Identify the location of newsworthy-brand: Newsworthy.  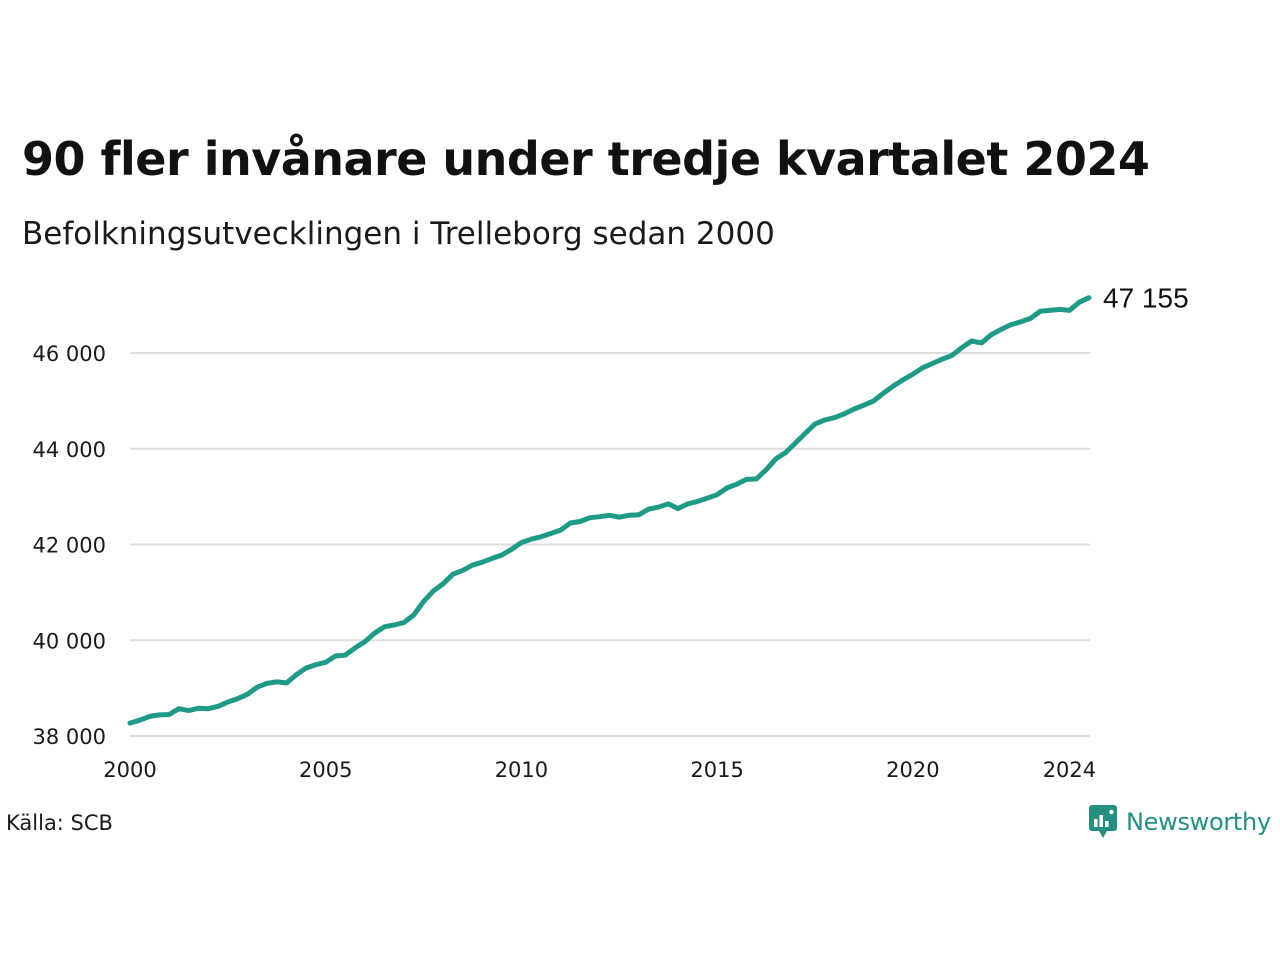
(1179, 822).